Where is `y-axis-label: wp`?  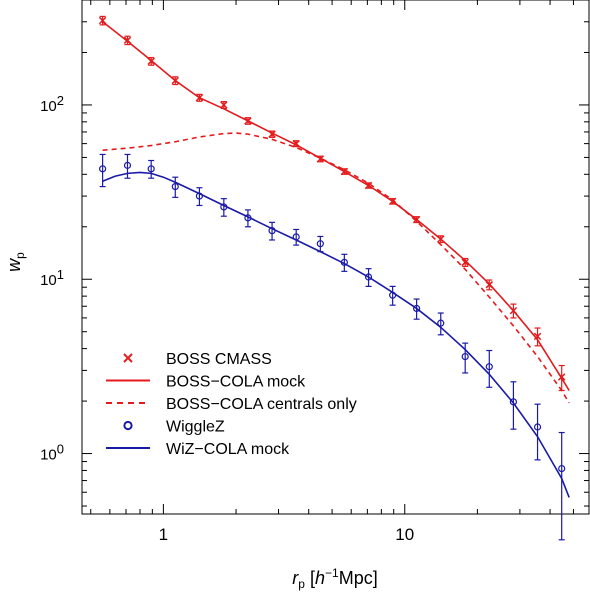
y-axis-label: wp is located at coordinates (15, 262).